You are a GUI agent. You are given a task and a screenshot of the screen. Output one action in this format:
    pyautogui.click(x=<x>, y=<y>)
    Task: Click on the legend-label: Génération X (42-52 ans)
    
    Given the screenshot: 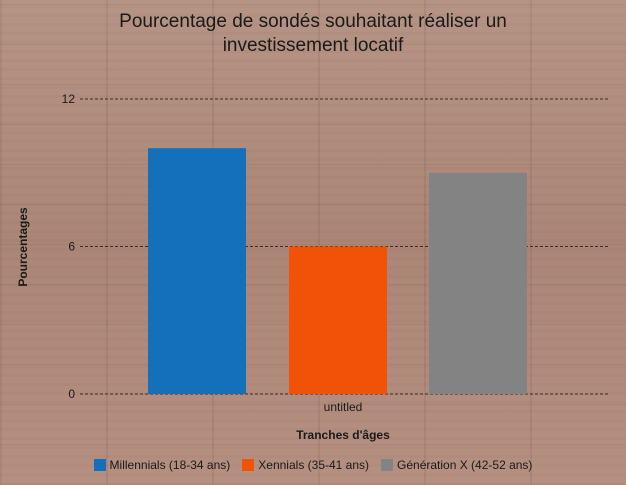 What is the action you would take?
    pyautogui.click(x=465, y=465)
    